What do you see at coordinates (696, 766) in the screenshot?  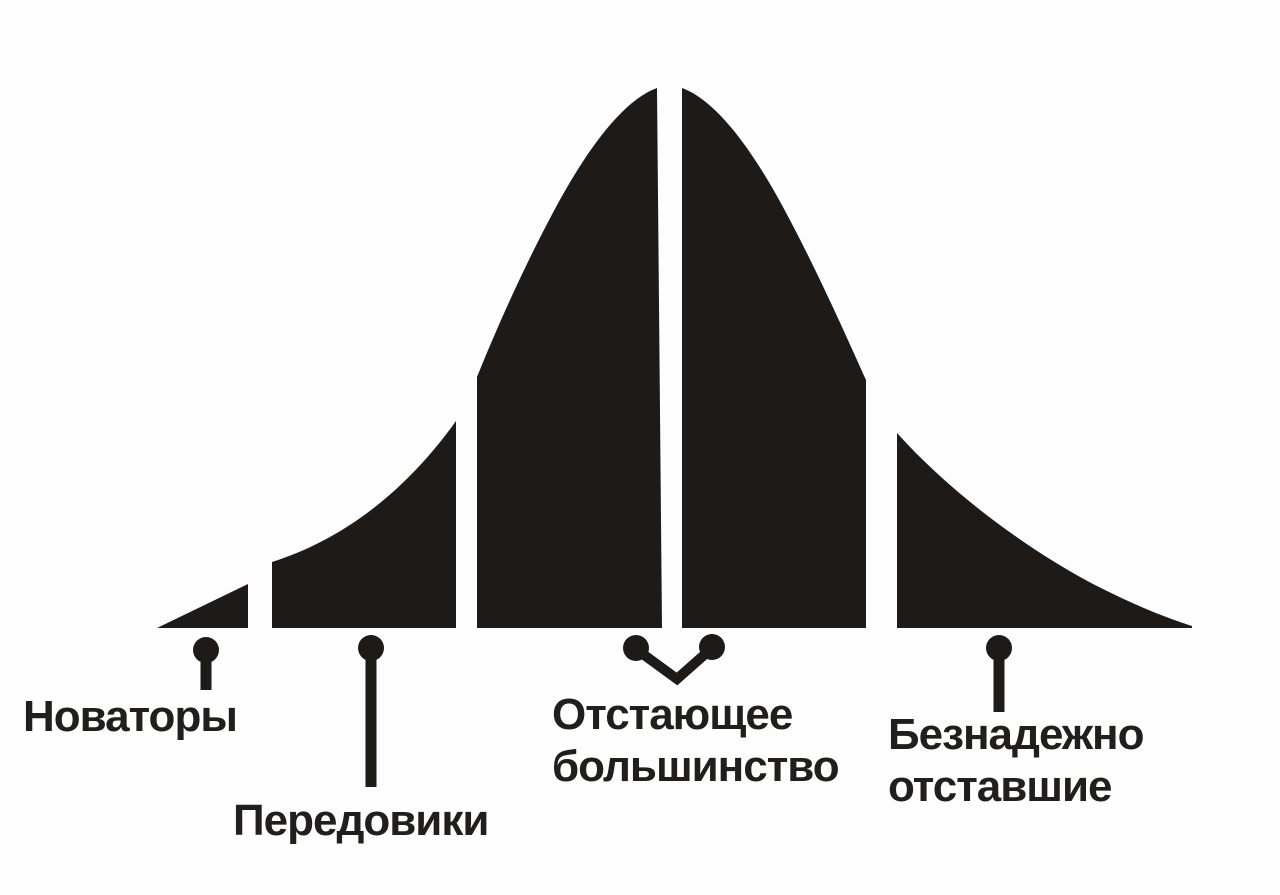 I see `label-lagging-majority-line2: большинство` at bounding box center [696, 766].